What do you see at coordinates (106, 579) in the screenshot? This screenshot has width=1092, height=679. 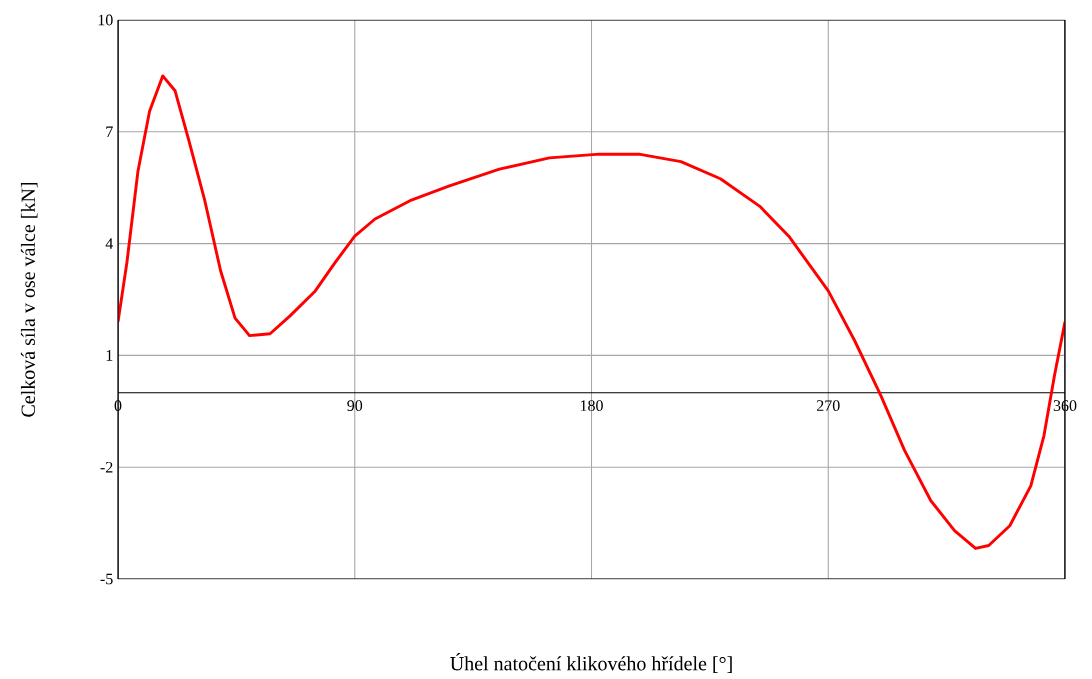 I see `y-tick-label: -5` at bounding box center [106, 579].